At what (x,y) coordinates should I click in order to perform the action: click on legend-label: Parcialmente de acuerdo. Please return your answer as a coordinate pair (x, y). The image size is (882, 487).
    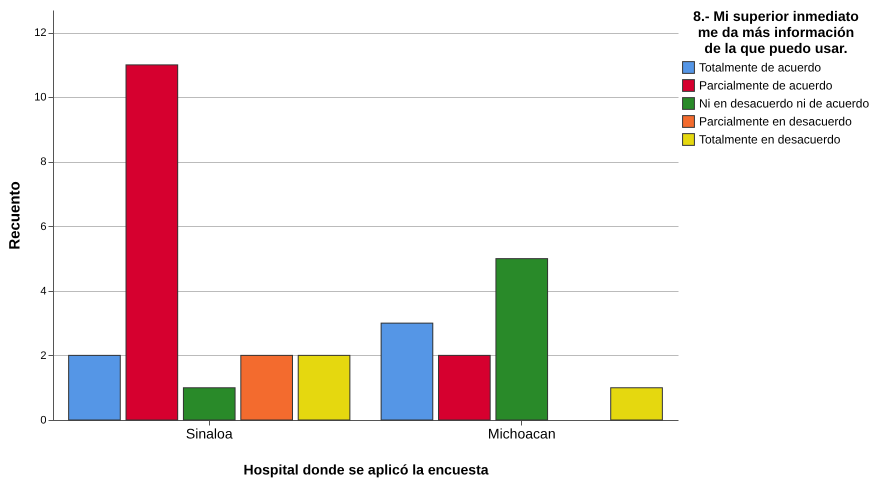
    Looking at the image, I should click on (766, 85).